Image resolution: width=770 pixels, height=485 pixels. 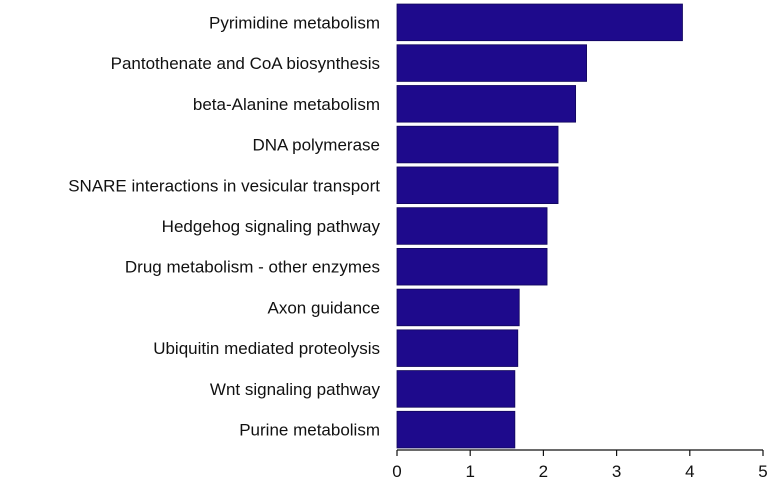 What do you see at coordinates (286, 104) in the screenshot?
I see `category-label-beta-alanine-metabolism: beta-Alanine metabolism` at bounding box center [286, 104].